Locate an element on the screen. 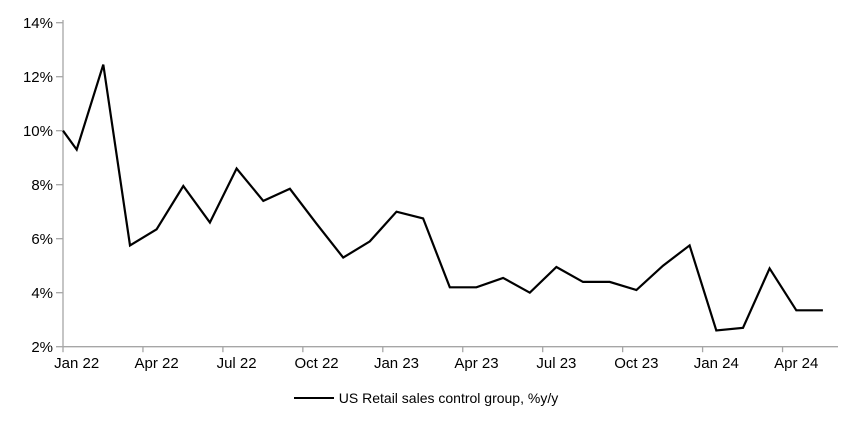 The width and height of the screenshot is (852, 423). x-tick-label: Apr 24 is located at coordinates (796, 363).